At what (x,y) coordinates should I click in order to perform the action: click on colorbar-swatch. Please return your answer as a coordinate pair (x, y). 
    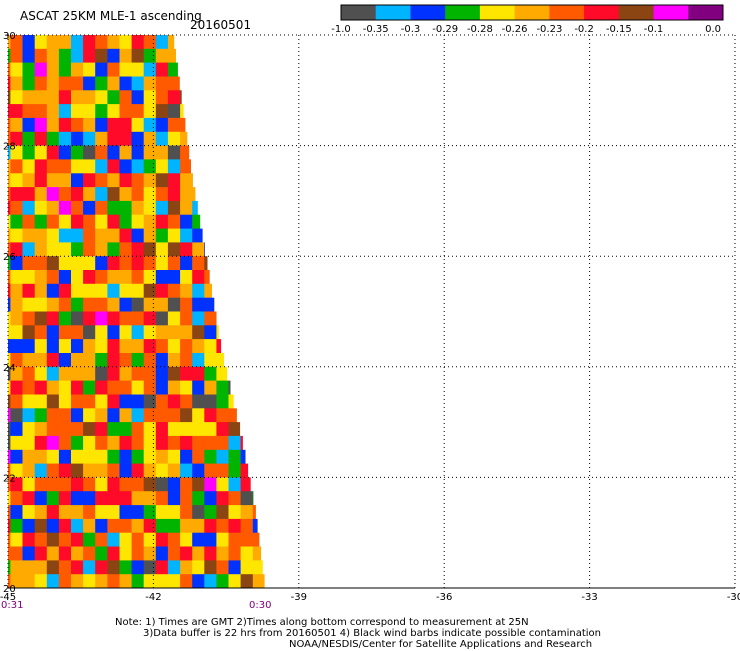
    Looking at the image, I should click on (428, 12).